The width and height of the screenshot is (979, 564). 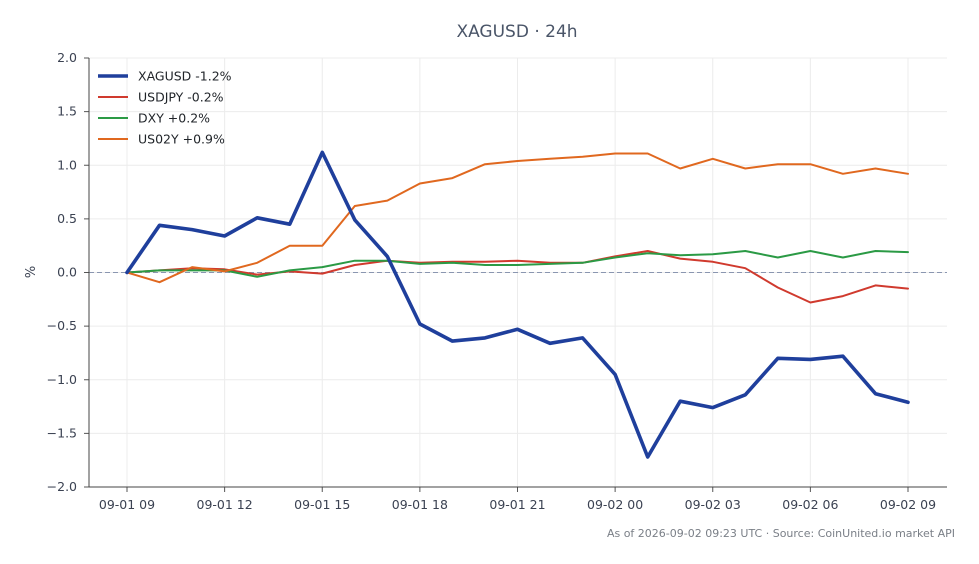 I want to click on x-tick-label: 09-02 06, so click(x=810, y=504).